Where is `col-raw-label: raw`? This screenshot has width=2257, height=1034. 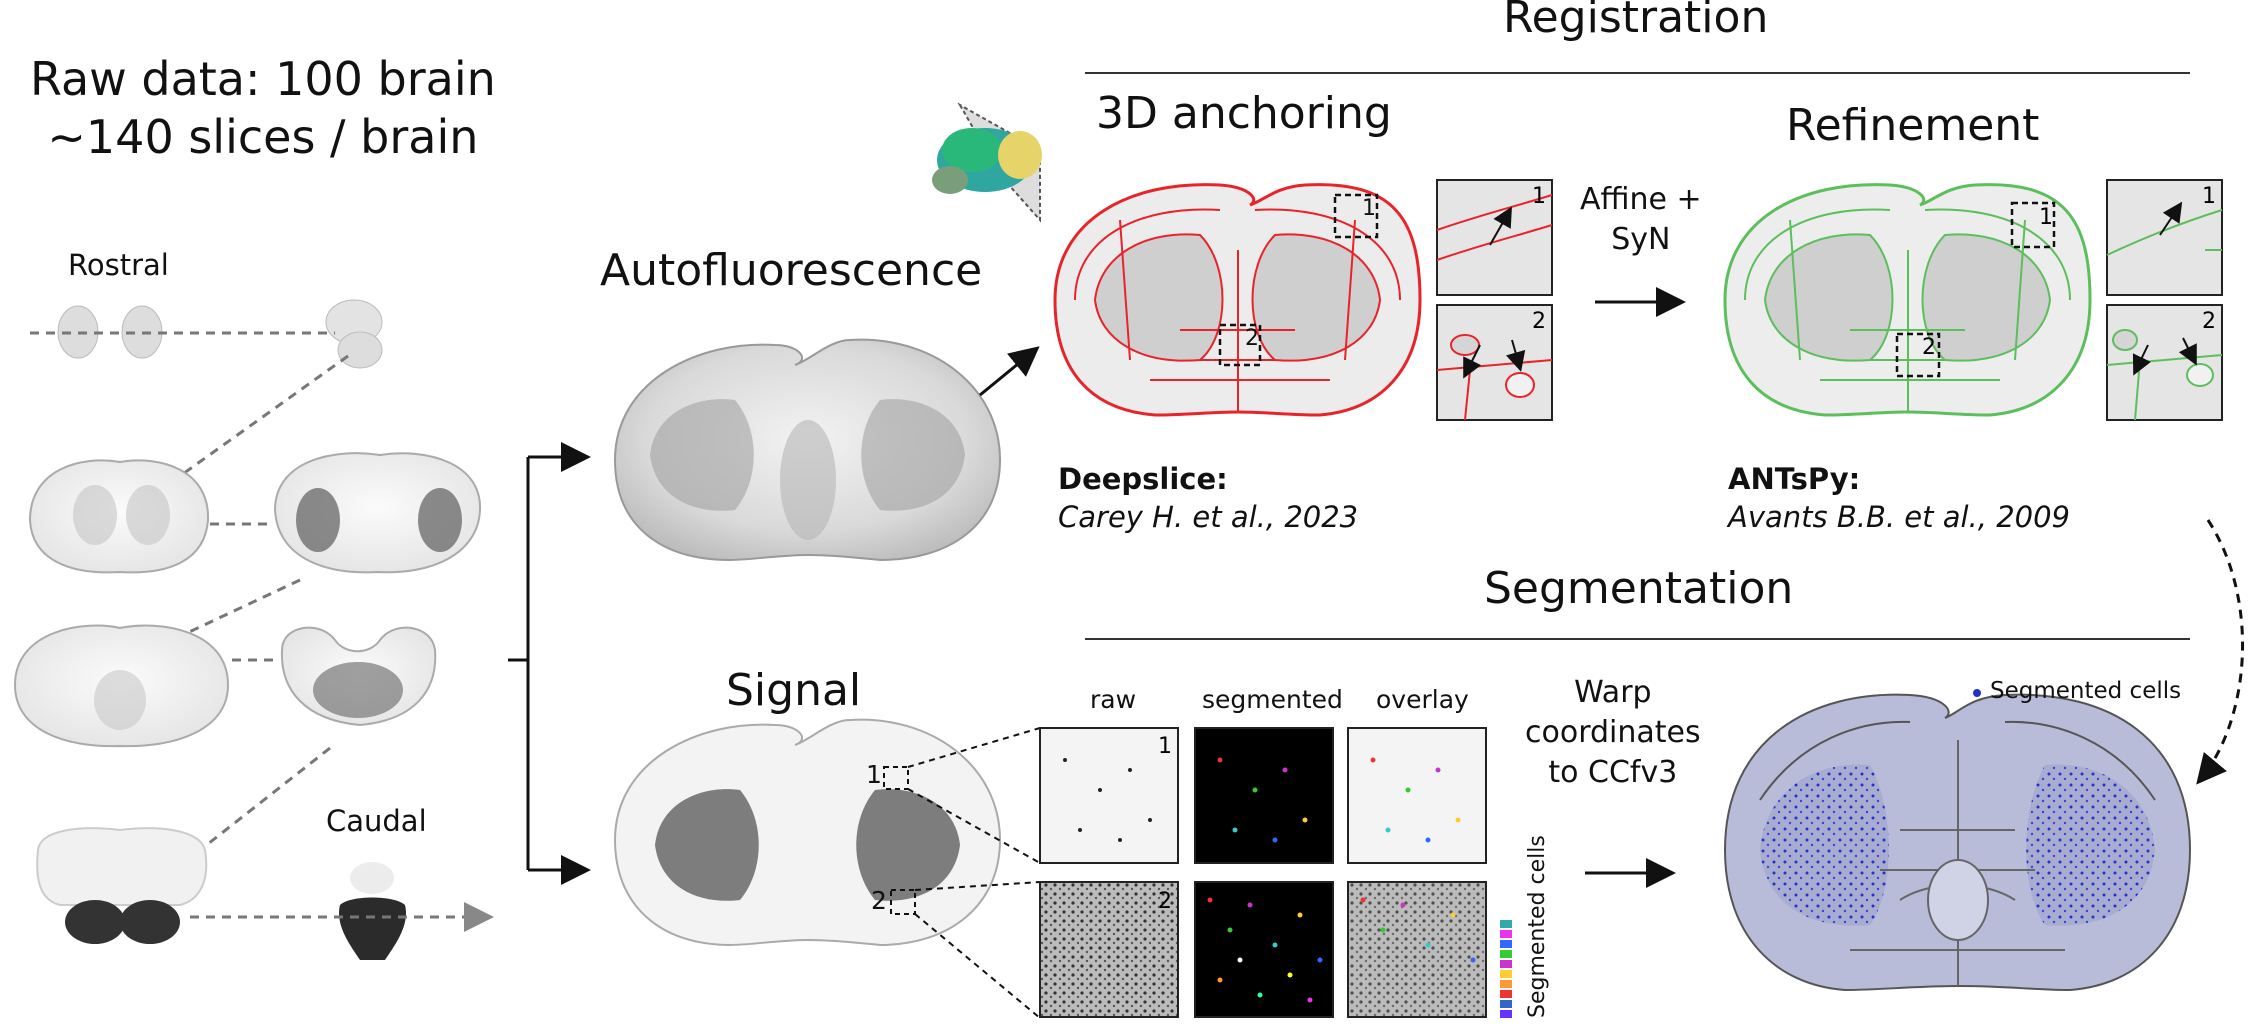
col-raw-label: raw is located at coordinates (1113, 699).